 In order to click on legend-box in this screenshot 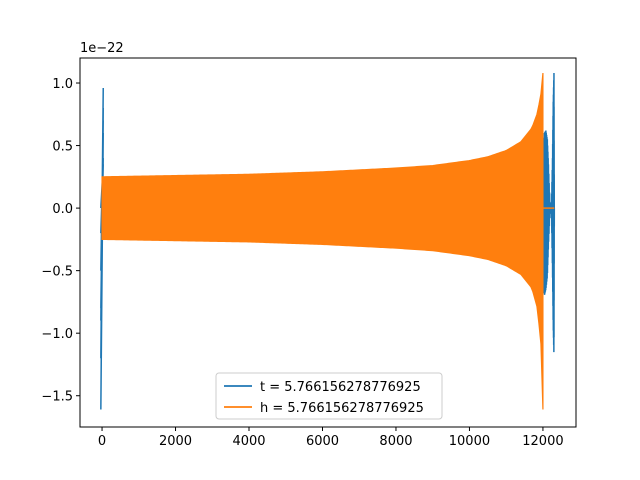, I will do `click(329, 396)`.